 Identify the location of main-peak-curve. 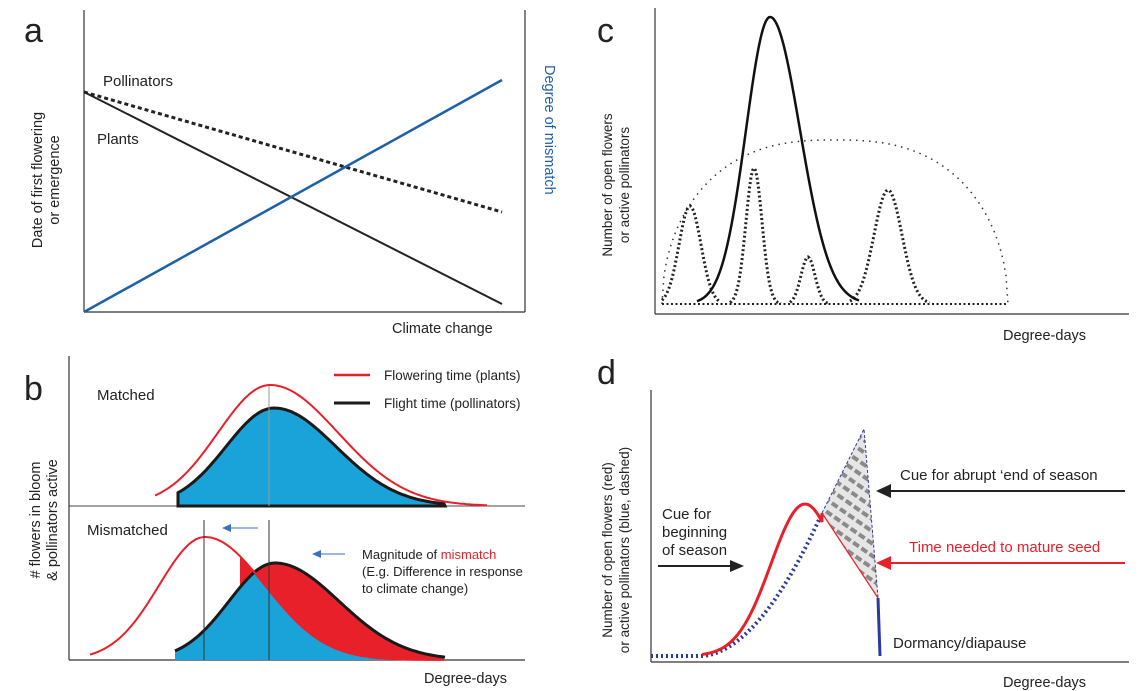
(778, 159).